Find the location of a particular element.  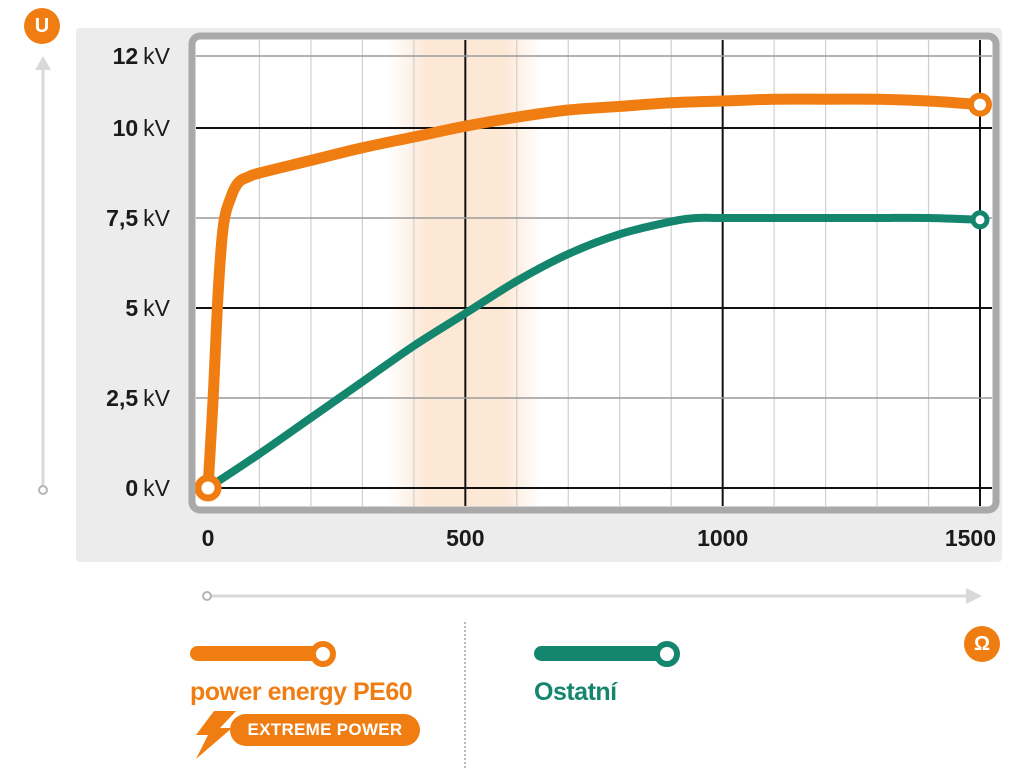

x-axis-origin-dot is located at coordinates (207, 596).